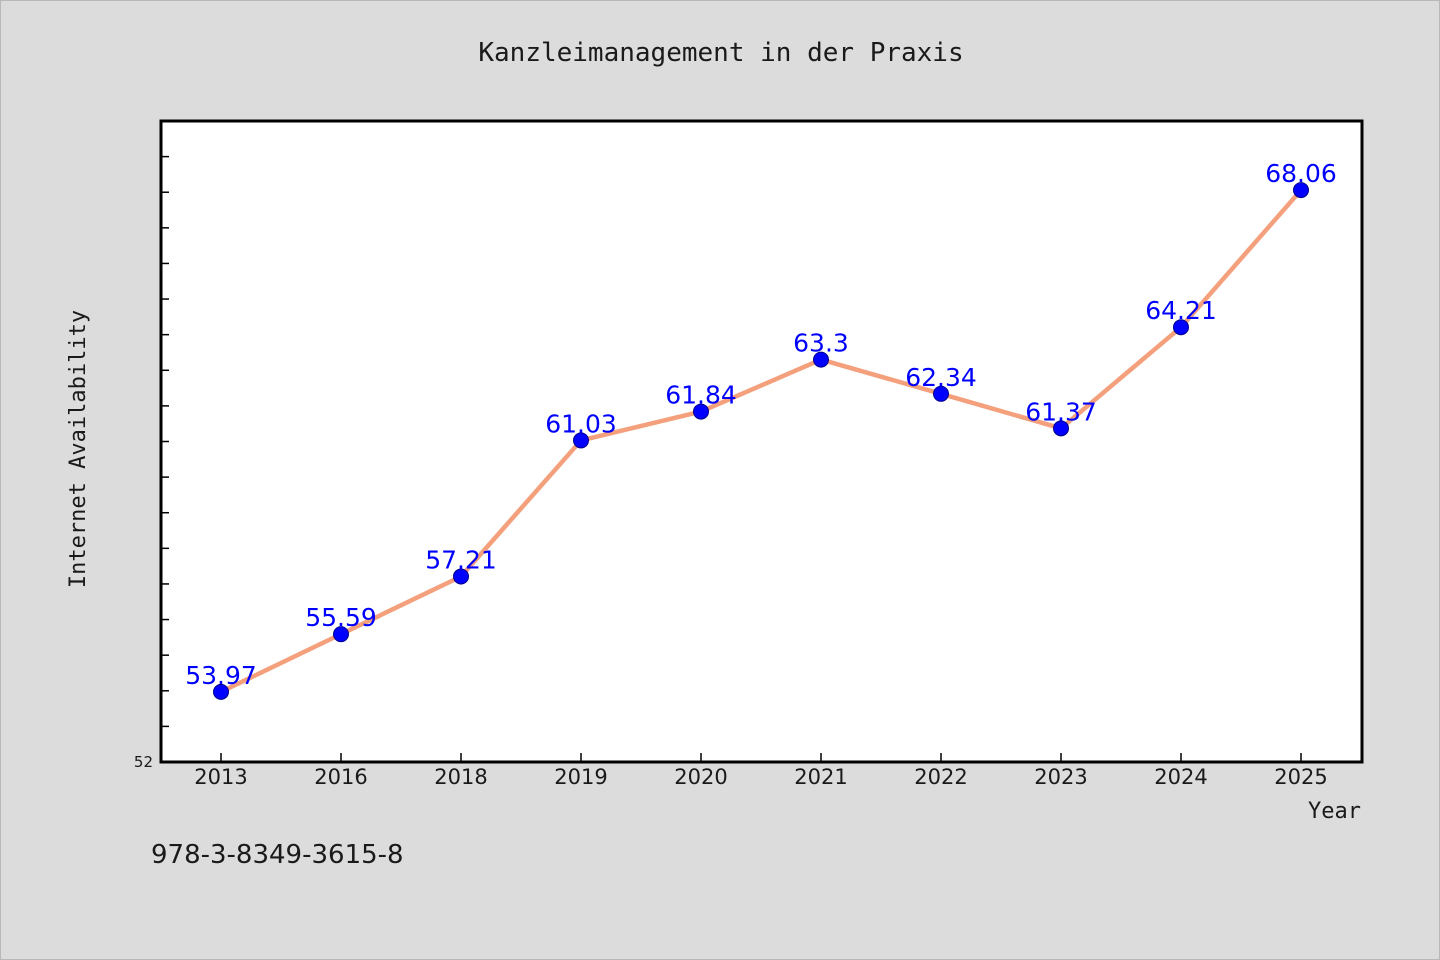 This screenshot has width=1440, height=960. I want to click on x-tick-label: 2018, so click(460, 777).